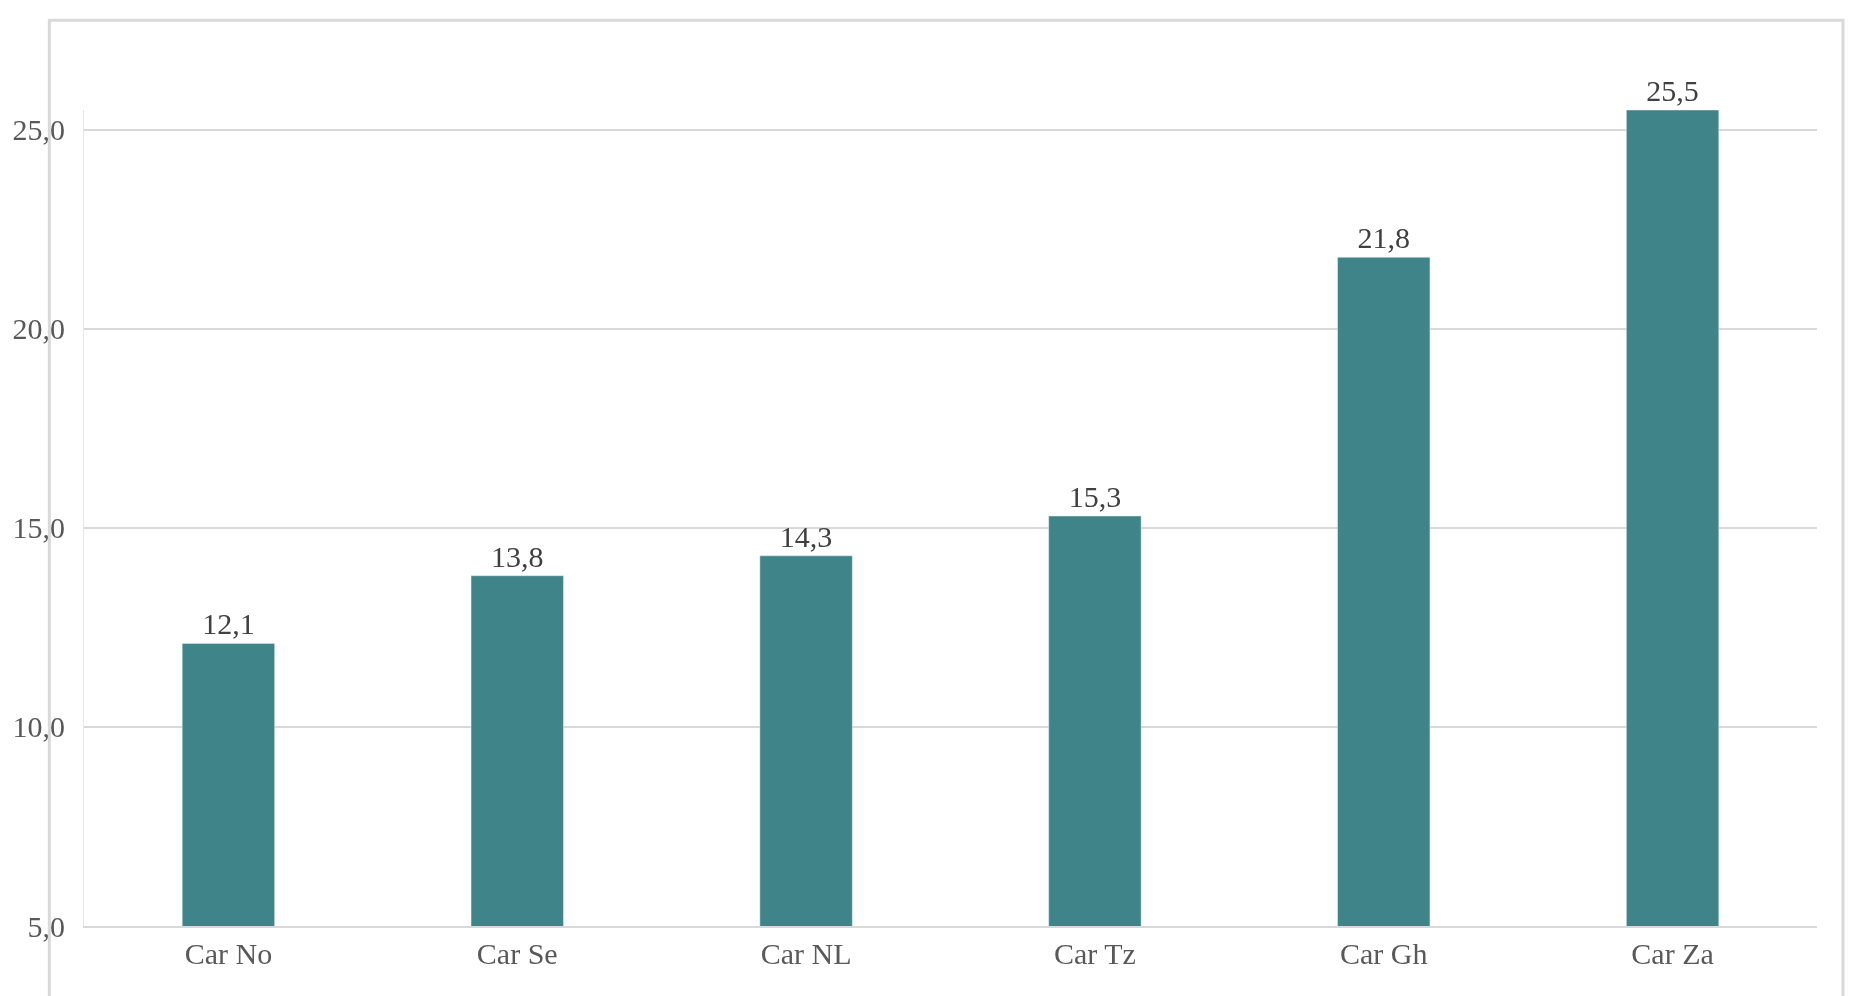 Image resolution: width=1857 pixels, height=996 pixels. Describe the element at coordinates (1672, 90) in the screenshot. I see `data-label: 25,5` at that location.